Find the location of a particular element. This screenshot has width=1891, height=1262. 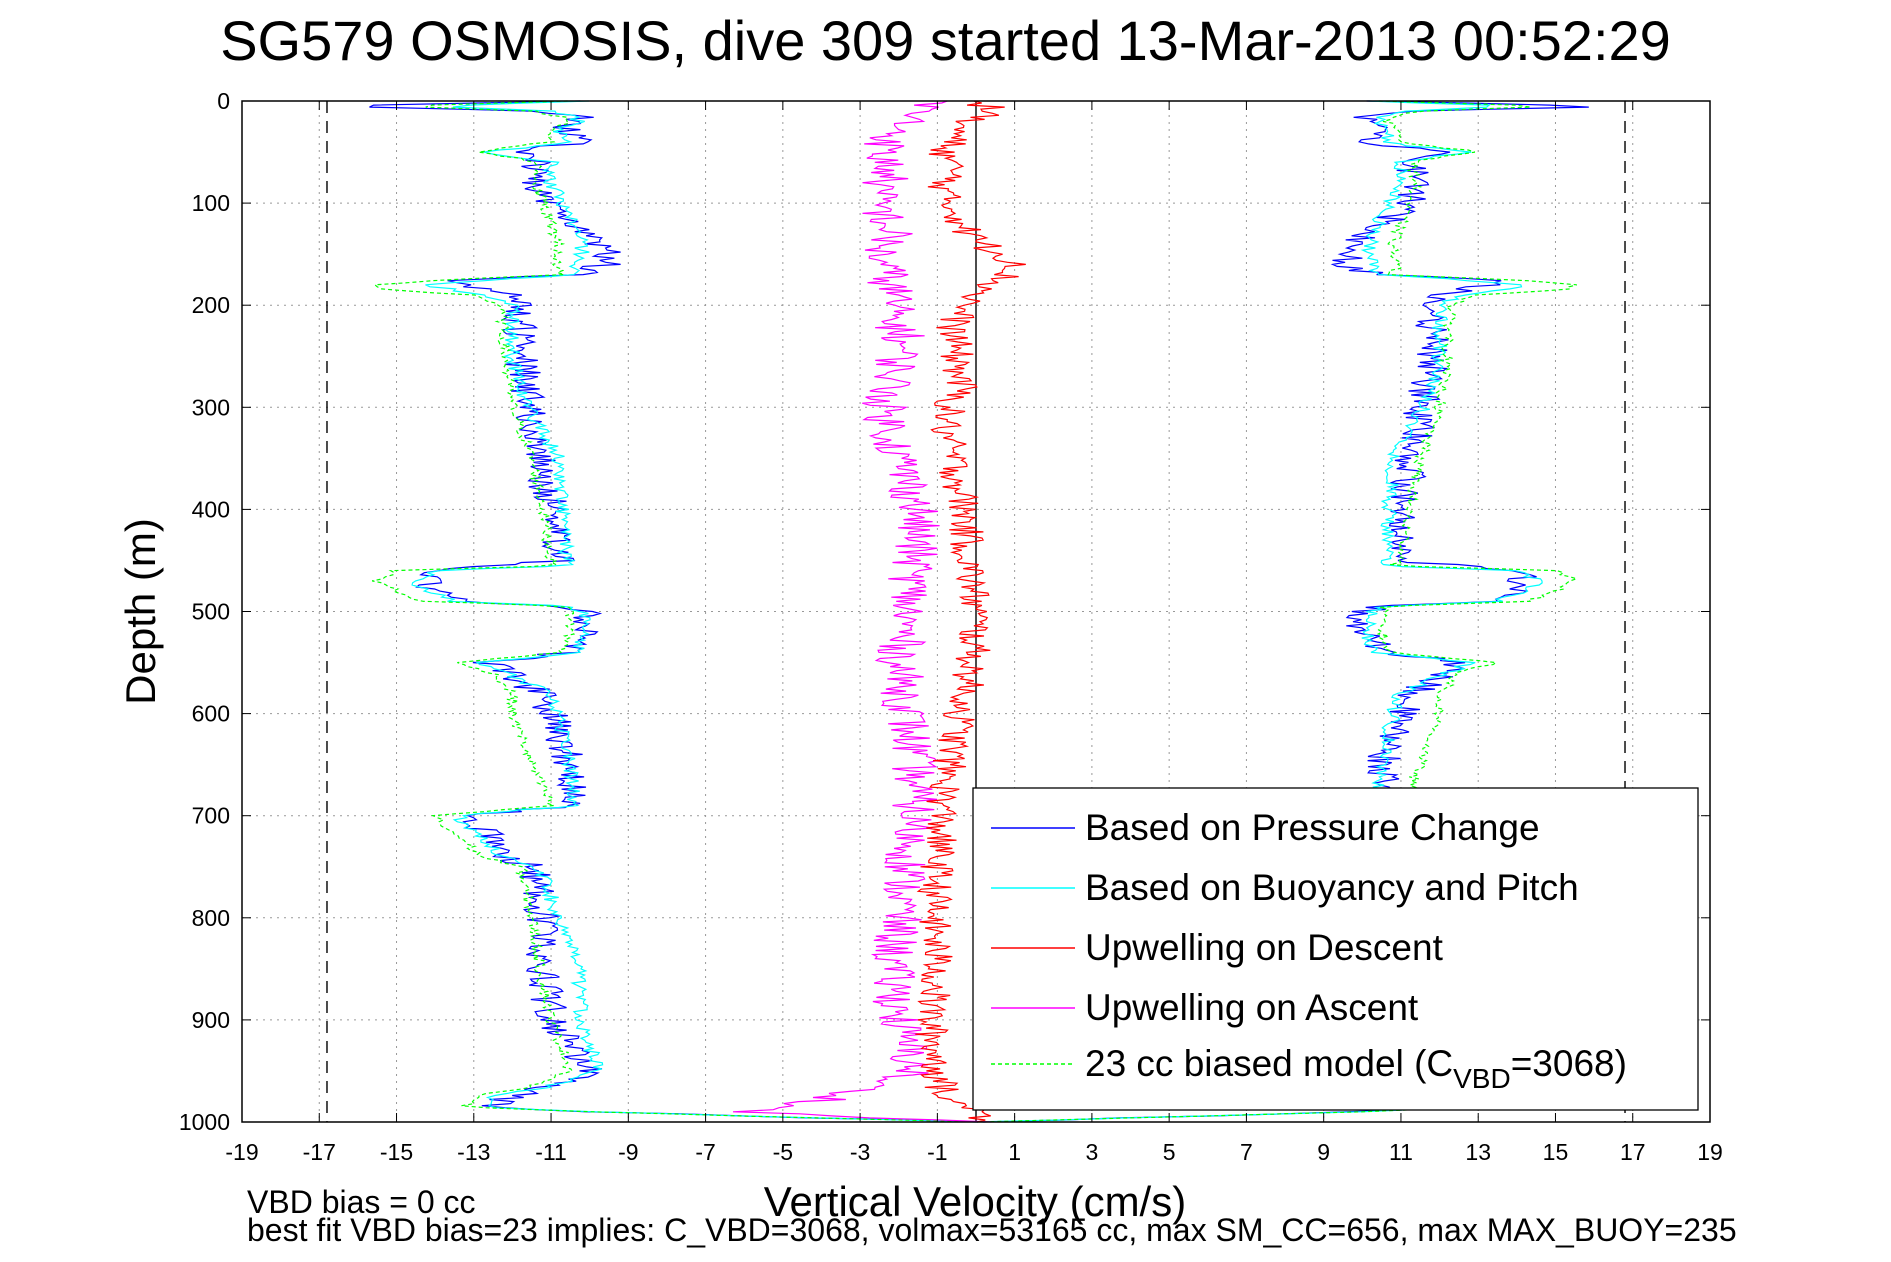

x-tick-label: 13 is located at coordinates (1478, 1152).